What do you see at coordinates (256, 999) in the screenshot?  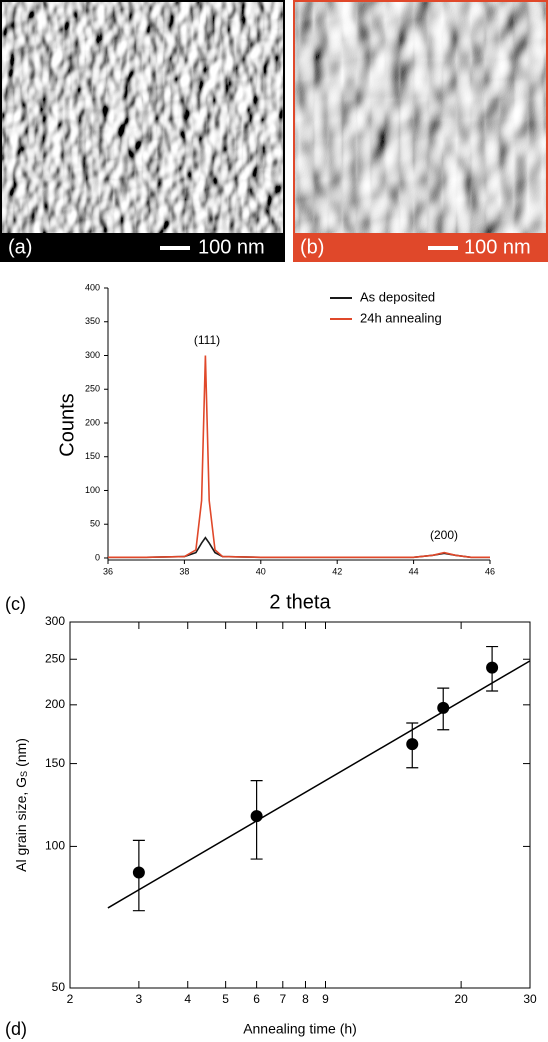 I see `x-tick-label: 6` at bounding box center [256, 999].